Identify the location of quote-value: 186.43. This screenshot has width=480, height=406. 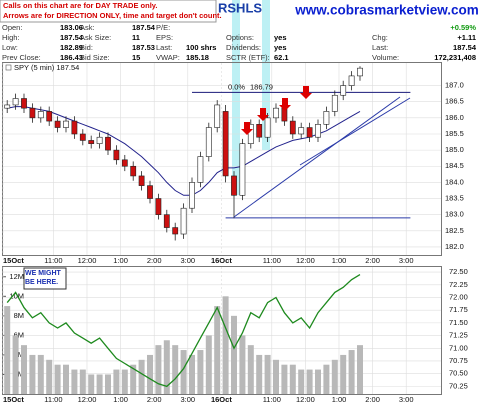
(71, 57).